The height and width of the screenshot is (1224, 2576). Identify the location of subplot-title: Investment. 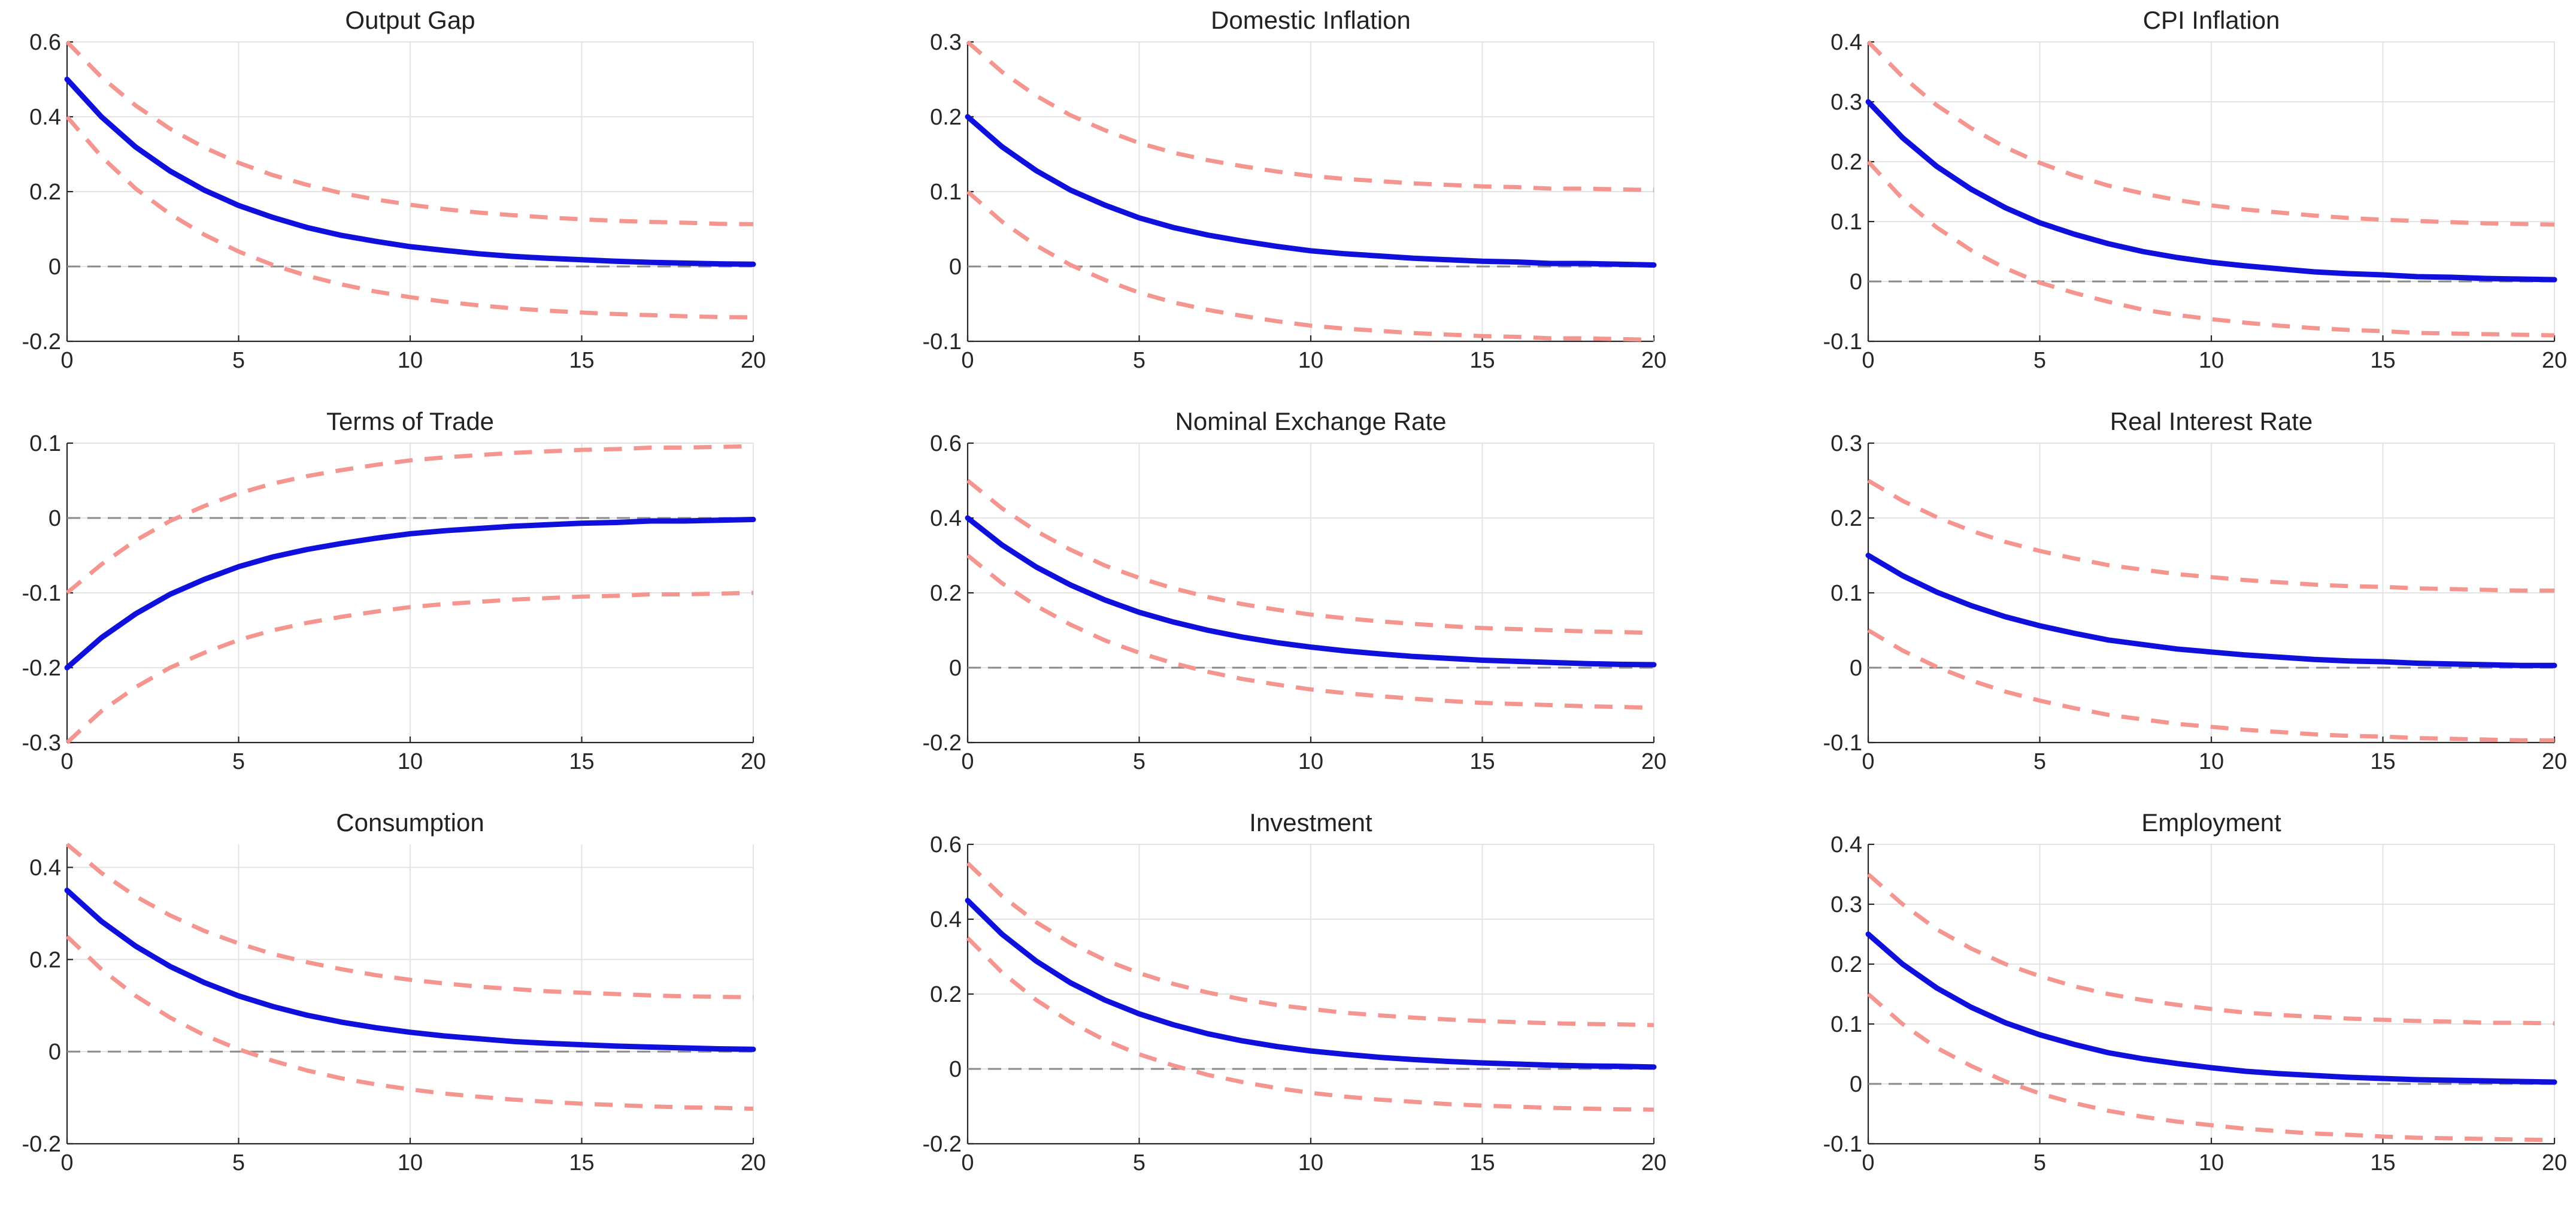
(1310, 822).